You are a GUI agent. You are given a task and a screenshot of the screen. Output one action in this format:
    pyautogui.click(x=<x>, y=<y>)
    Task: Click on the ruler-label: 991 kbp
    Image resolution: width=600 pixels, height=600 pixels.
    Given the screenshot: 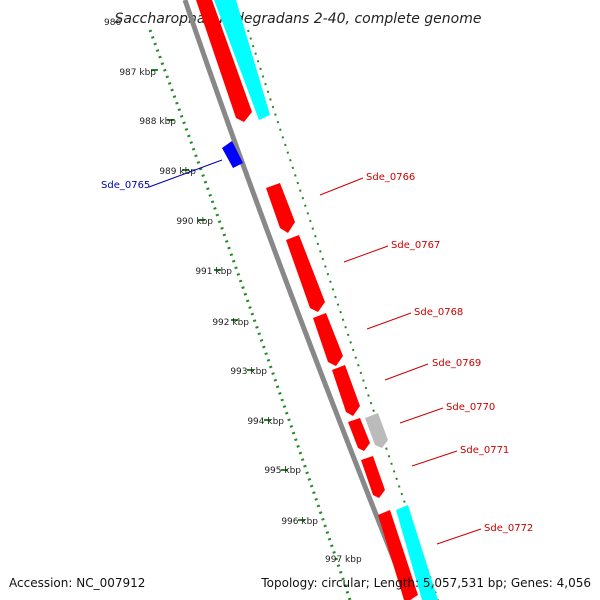 What is the action you would take?
    pyautogui.click(x=213, y=272)
    